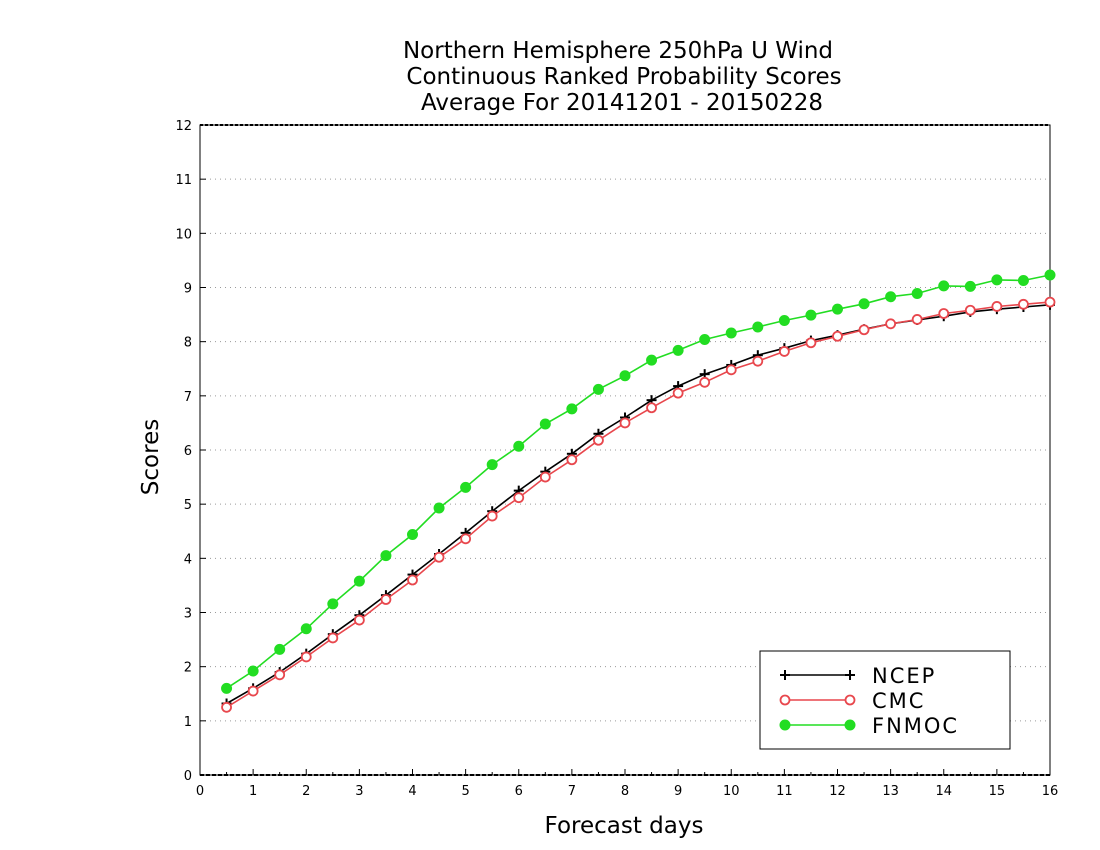 The image size is (1100, 850). I want to click on y-tick-label: 12, so click(183, 126).